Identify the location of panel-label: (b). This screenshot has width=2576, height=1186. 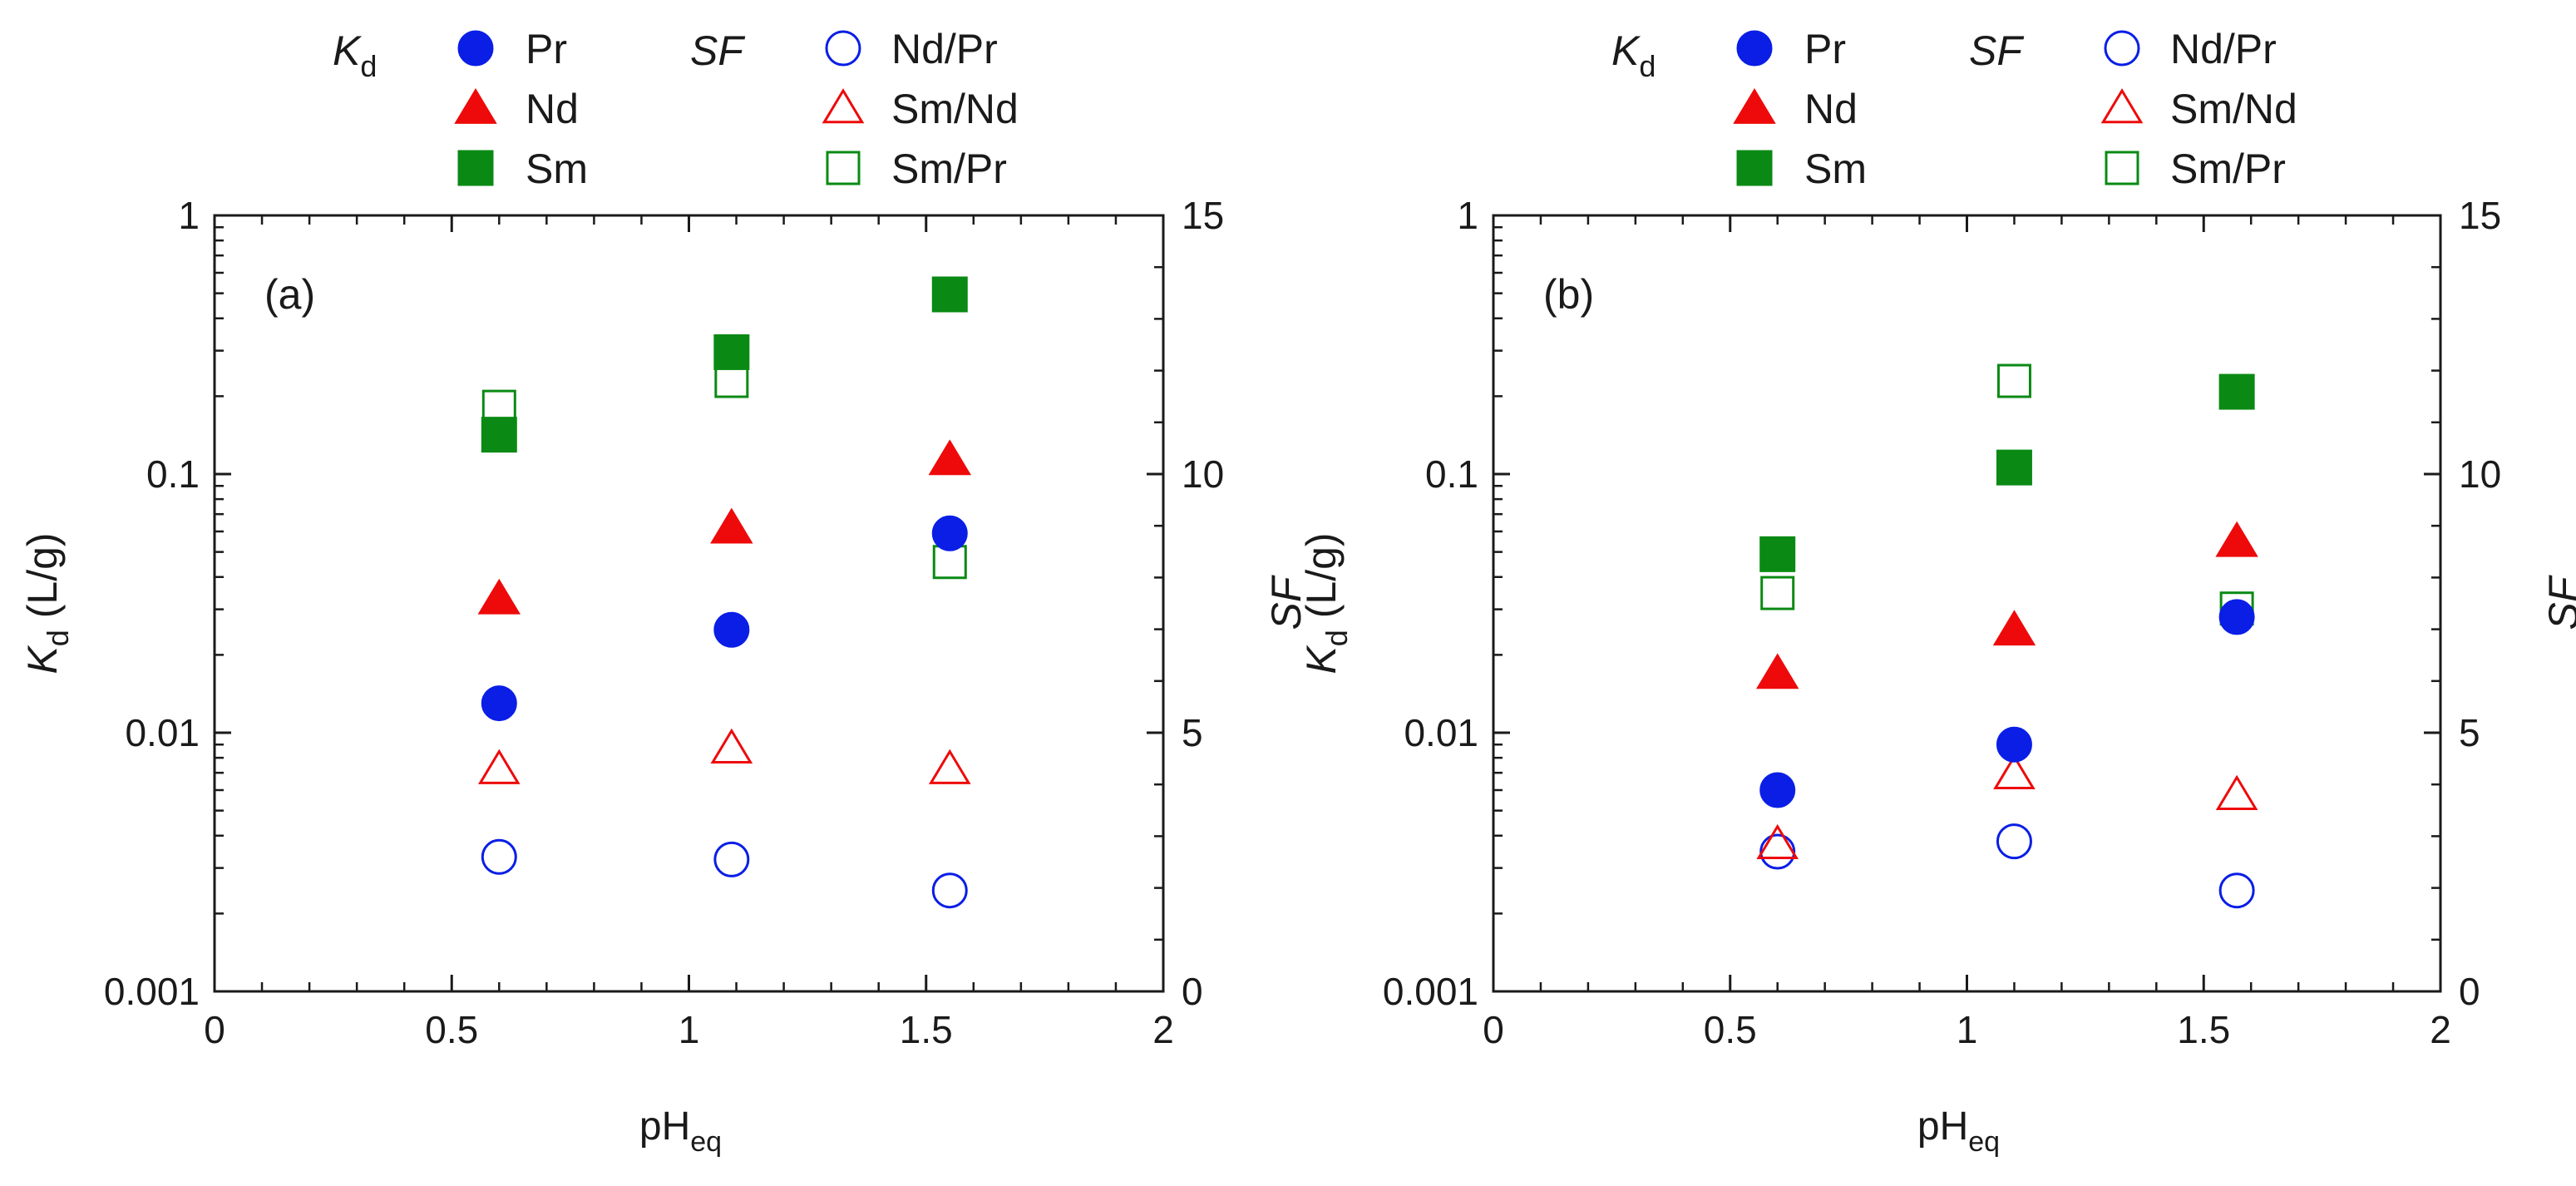
(1568, 294).